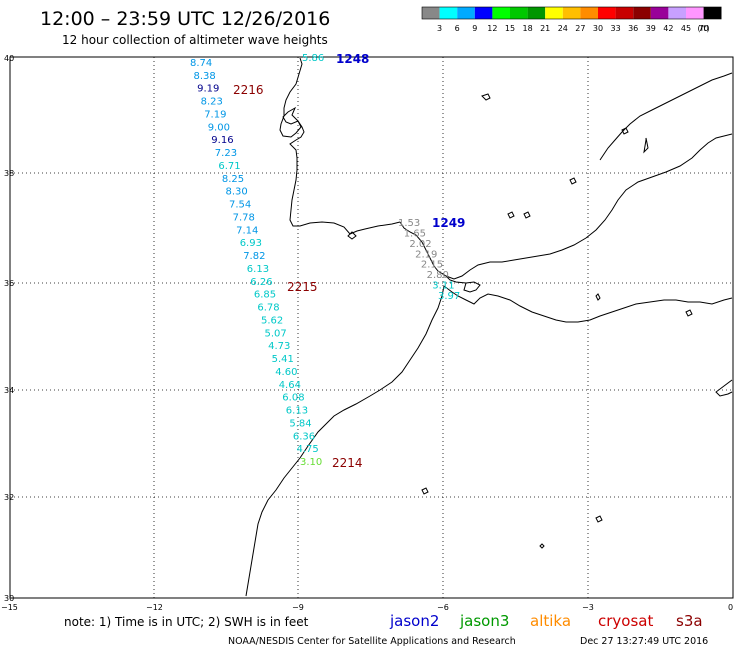 The width and height of the screenshot is (740, 650). I want to click on wave-height-label: 6.13, so click(297, 411).